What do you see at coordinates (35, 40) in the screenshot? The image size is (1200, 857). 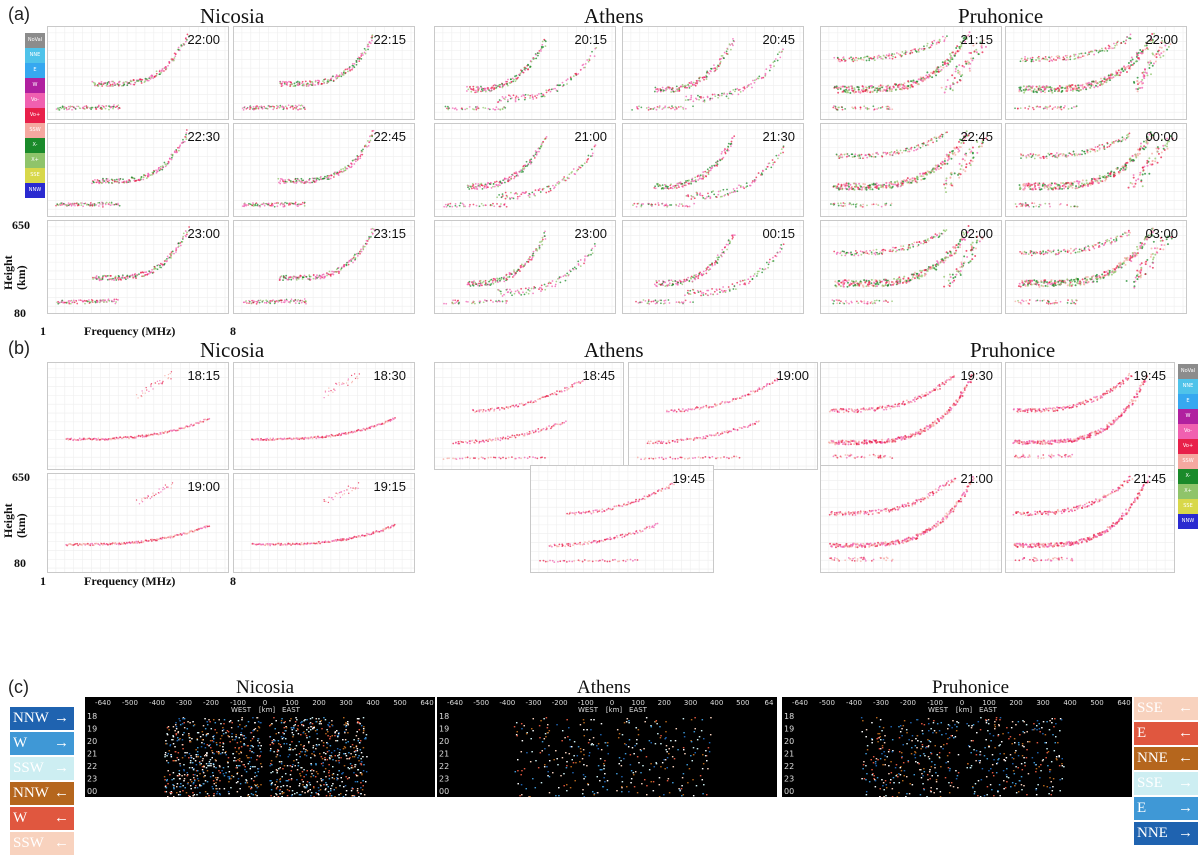 I see `legend-swatch-noval: NoVal` at bounding box center [35, 40].